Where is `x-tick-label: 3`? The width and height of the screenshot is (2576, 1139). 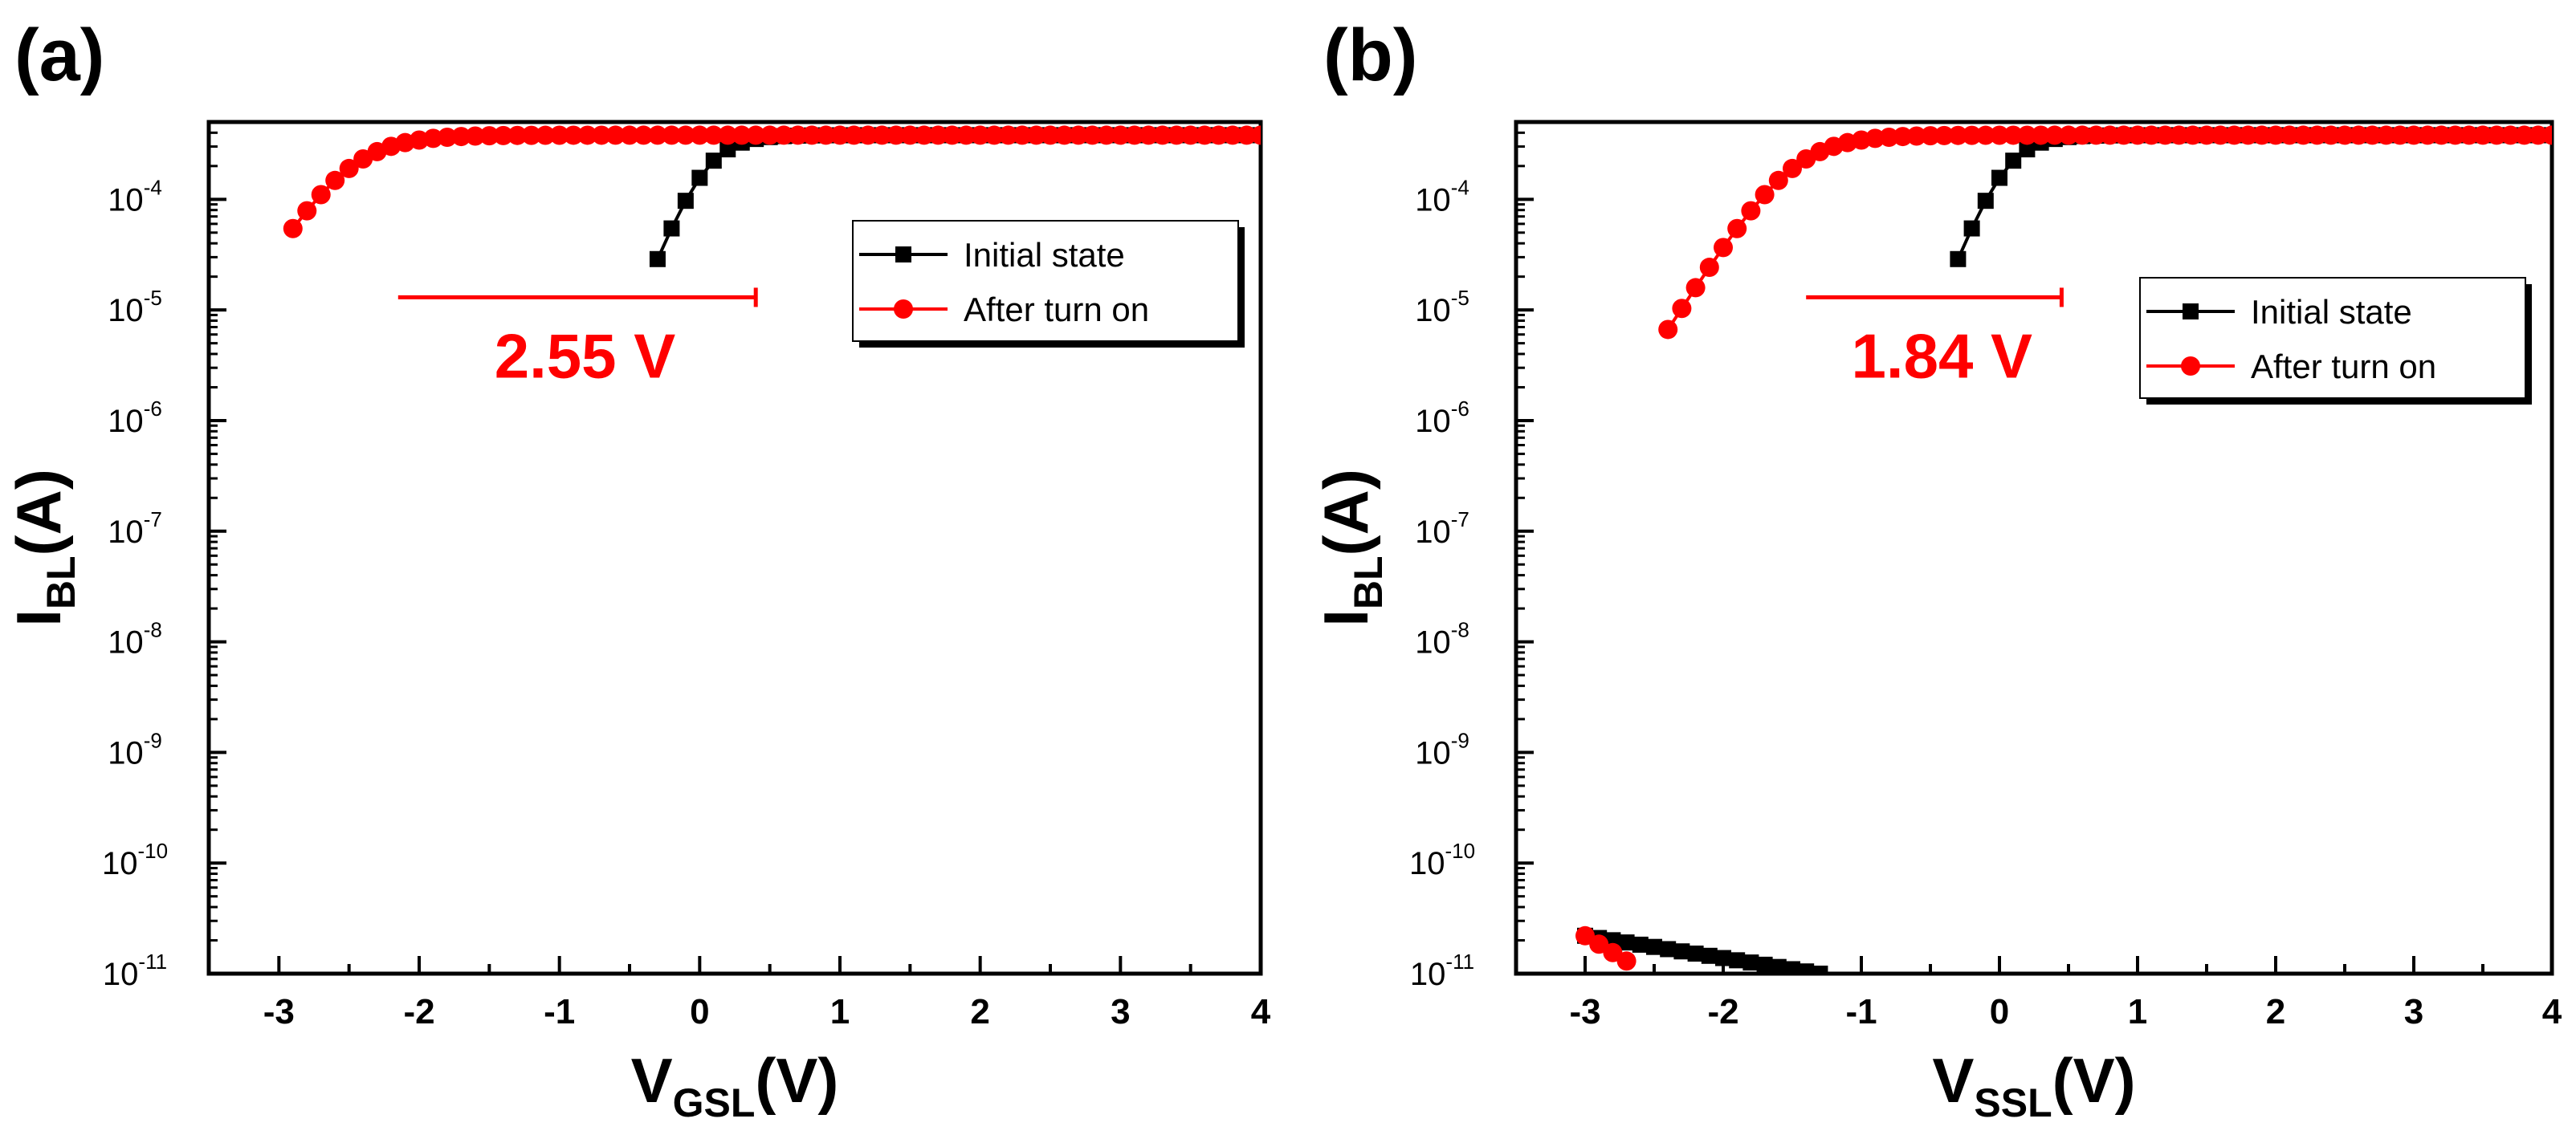 x-tick-label: 3 is located at coordinates (2413, 1012).